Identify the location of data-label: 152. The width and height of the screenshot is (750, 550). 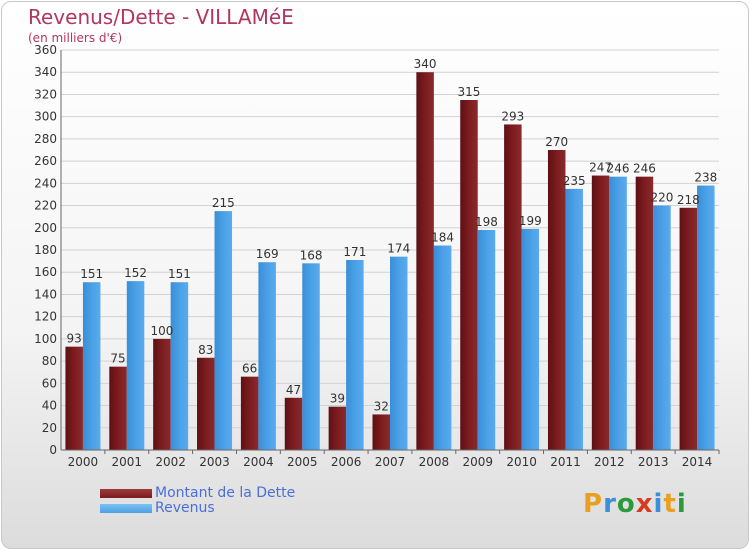
(135, 273).